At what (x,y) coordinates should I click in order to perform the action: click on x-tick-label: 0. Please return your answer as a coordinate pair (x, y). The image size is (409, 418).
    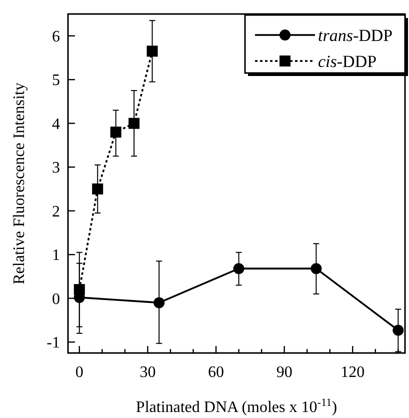
    Looking at the image, I should click on (79, 372).